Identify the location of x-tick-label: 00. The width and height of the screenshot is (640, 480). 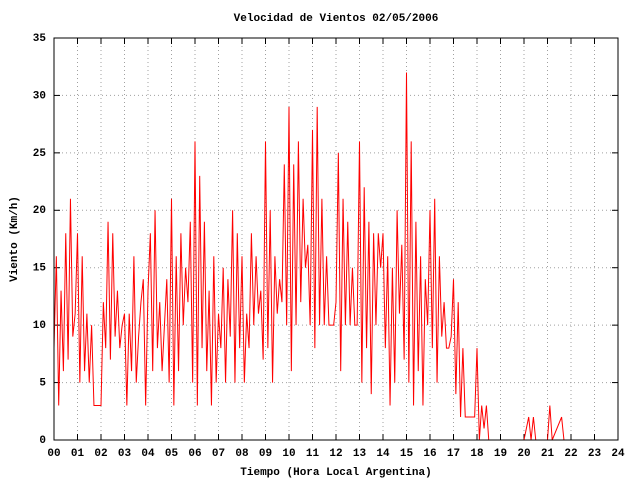
(53, 454).